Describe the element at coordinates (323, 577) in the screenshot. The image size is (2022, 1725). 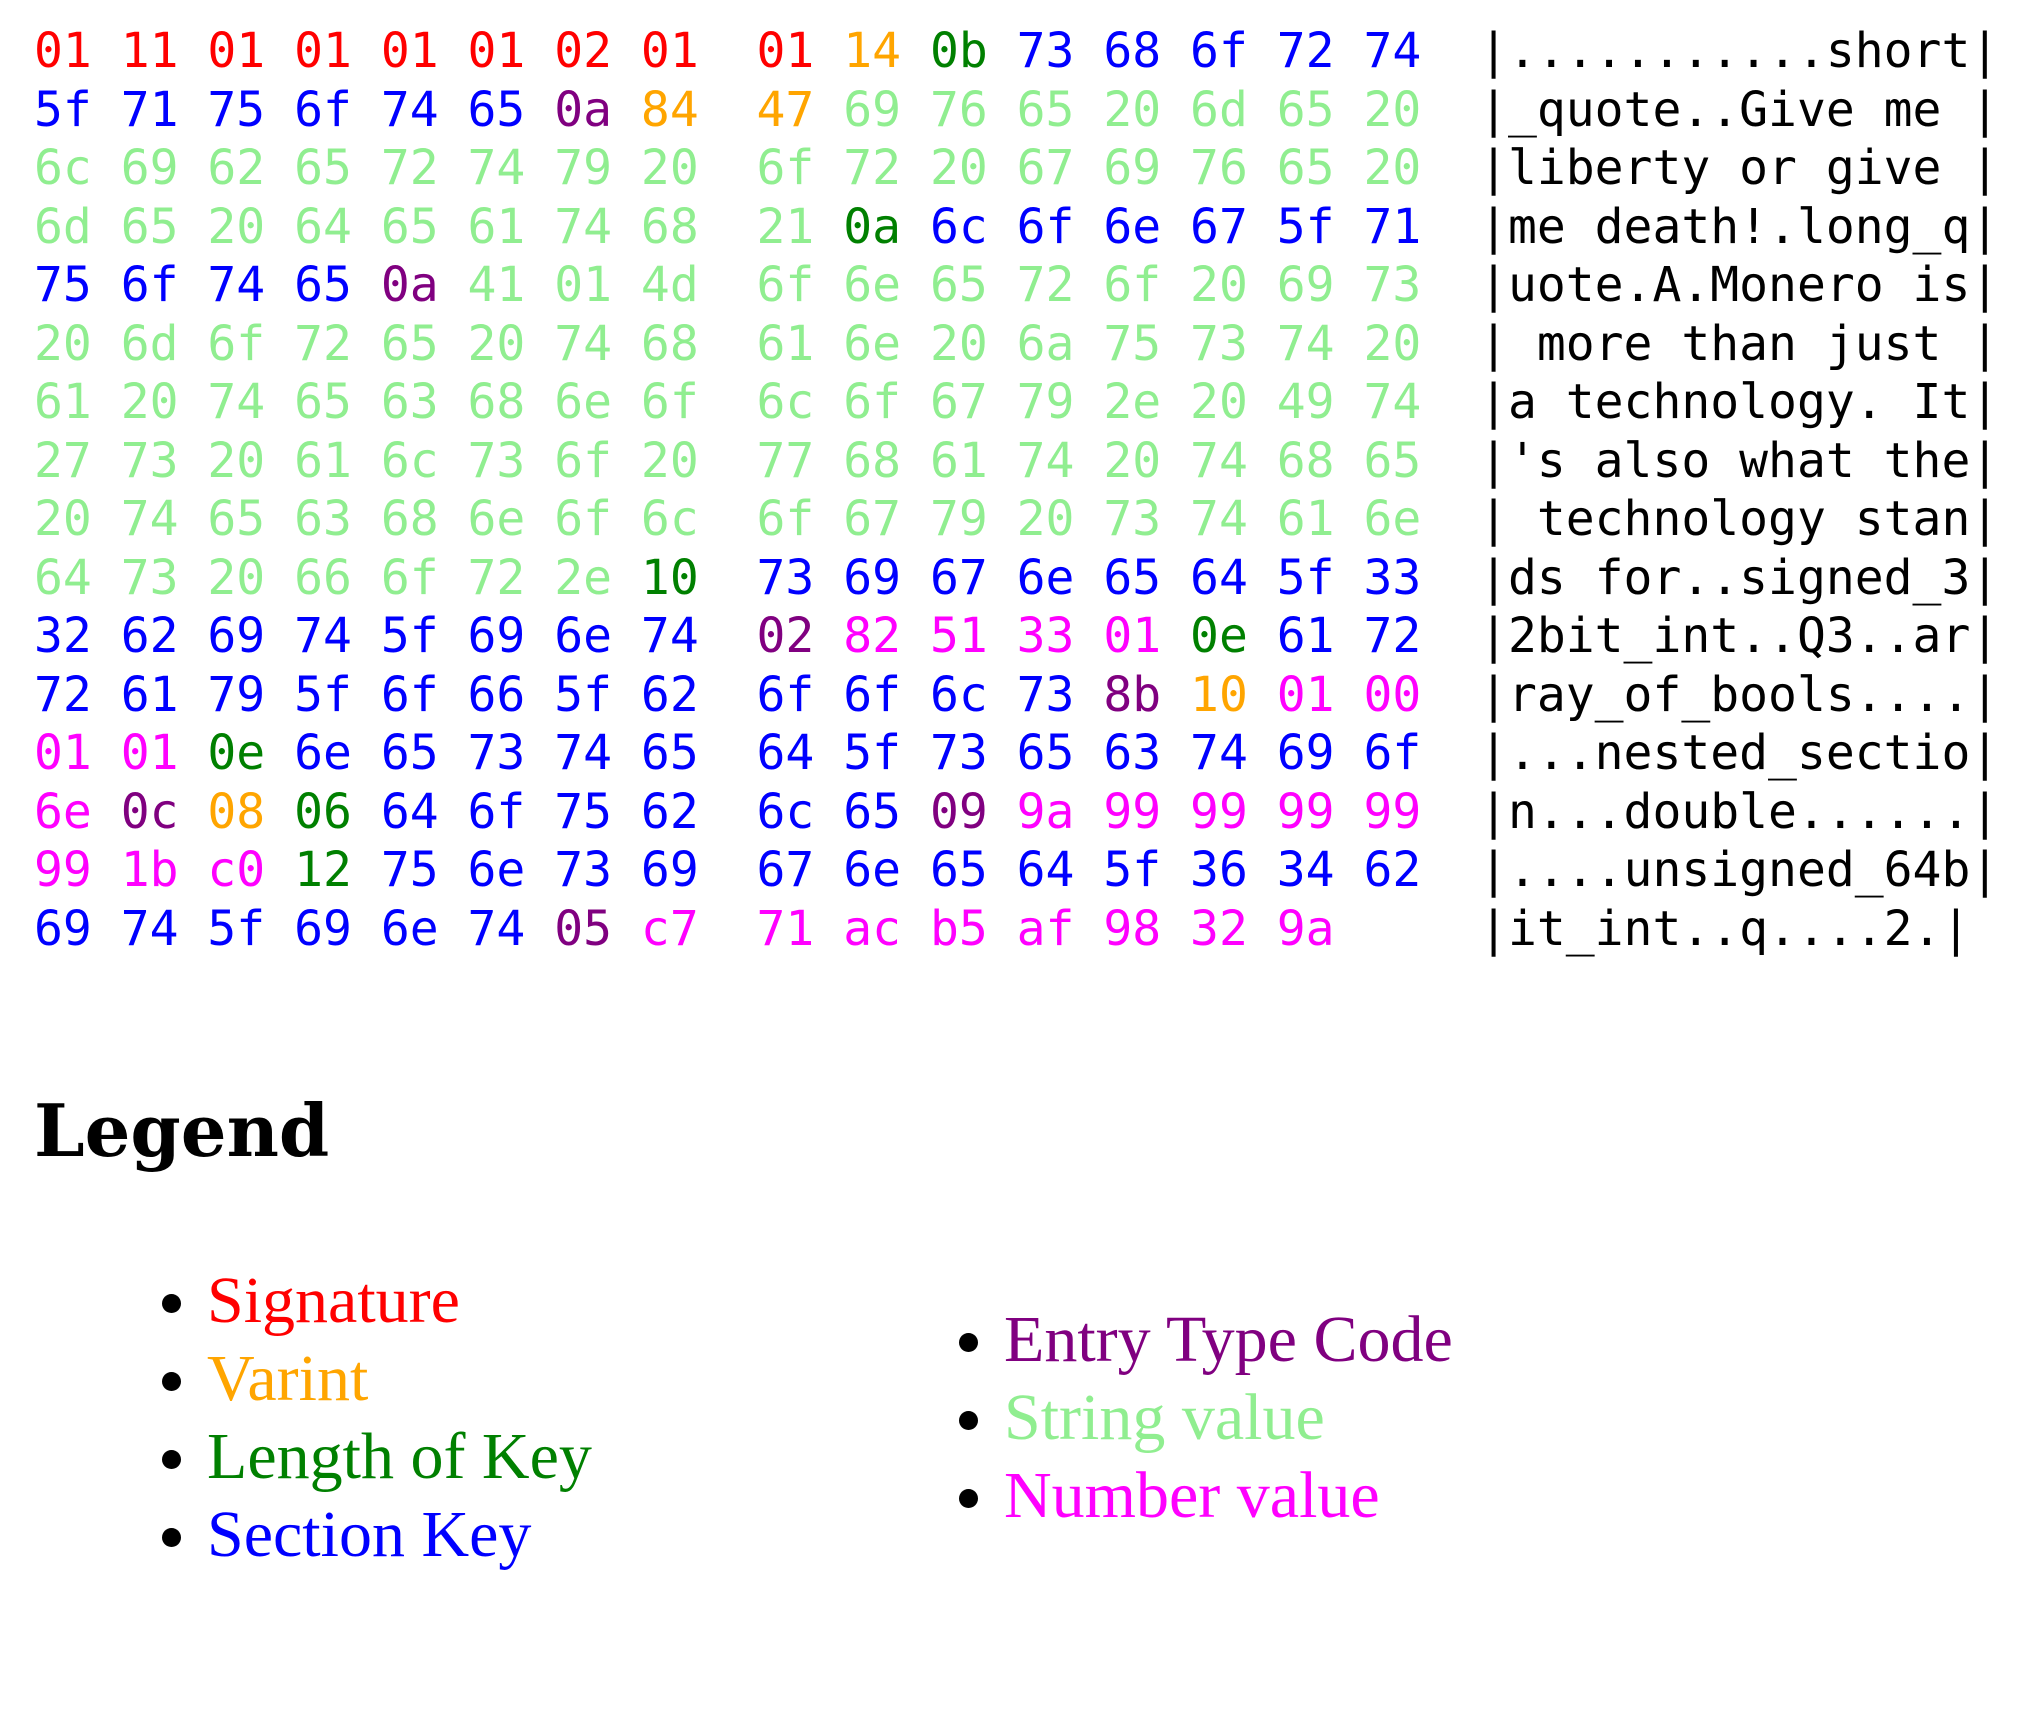
I see `hex-byte: 66` at that location.